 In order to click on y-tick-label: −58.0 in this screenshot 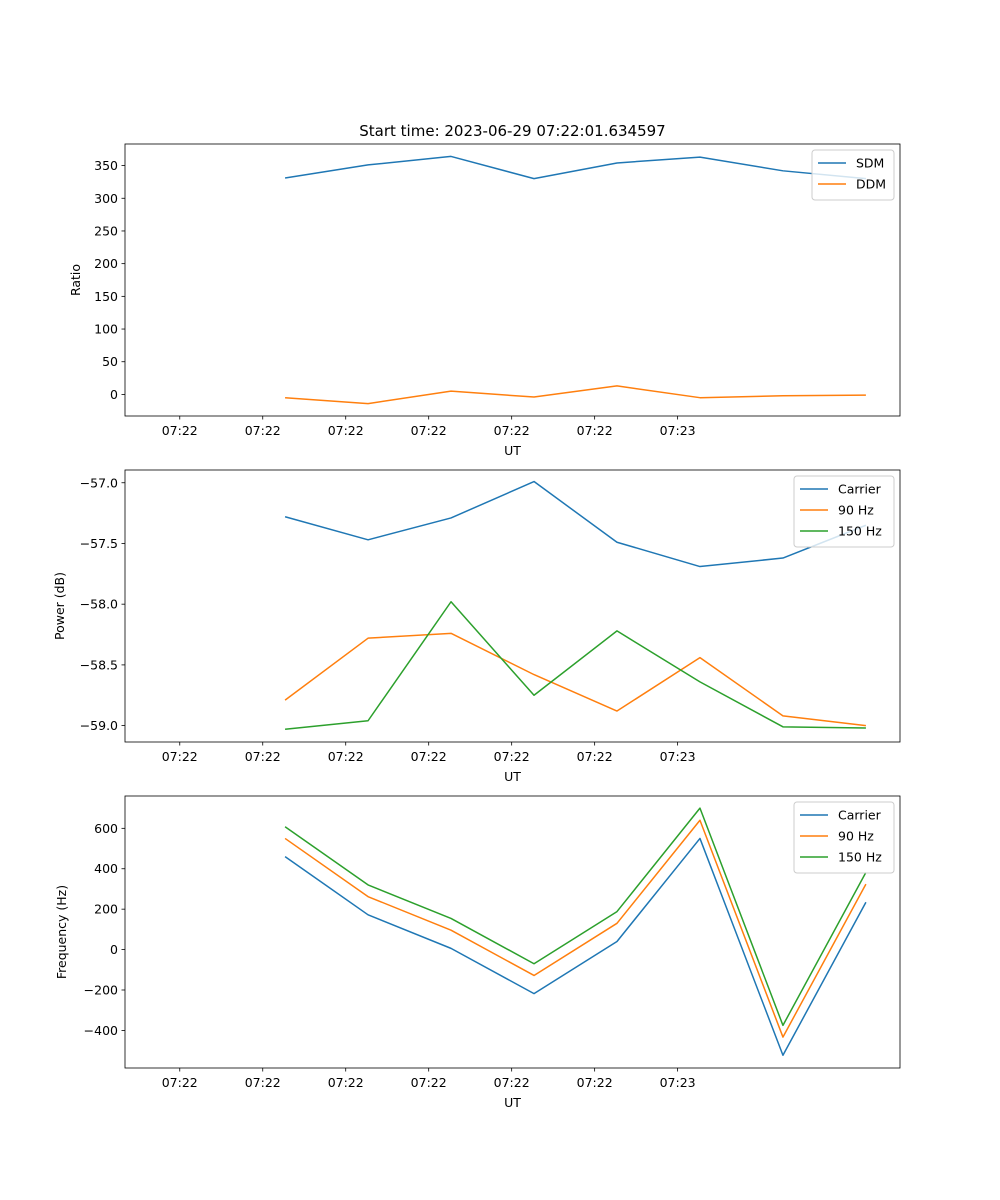, I will do `click(99, 604)`.